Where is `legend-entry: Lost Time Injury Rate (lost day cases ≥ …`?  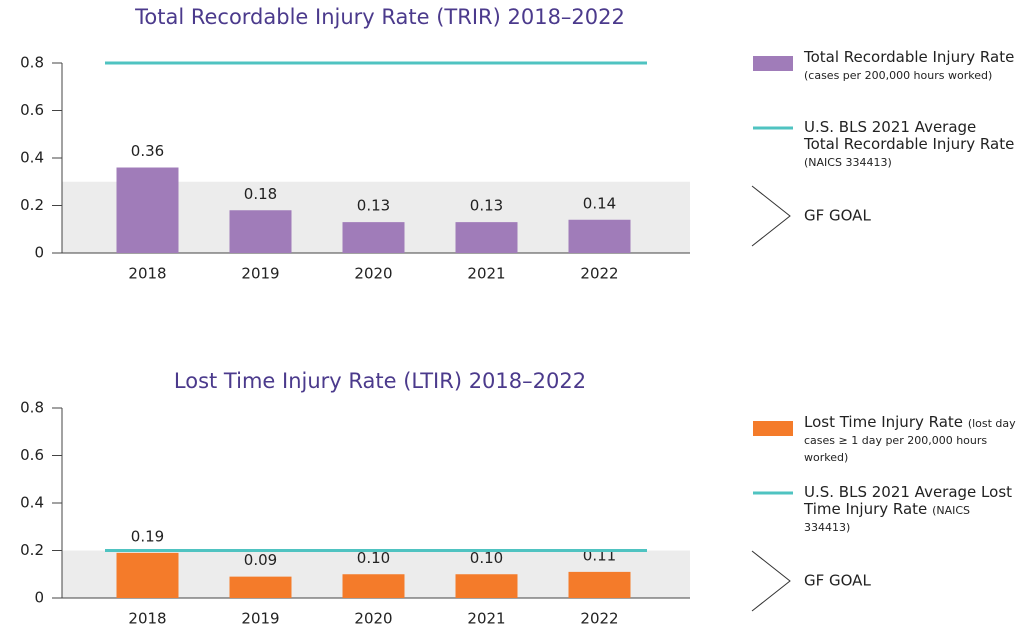
legend-entry: Lost Time Injury Rate (lost day cases ≥ … is located at coordinates (910, 439).